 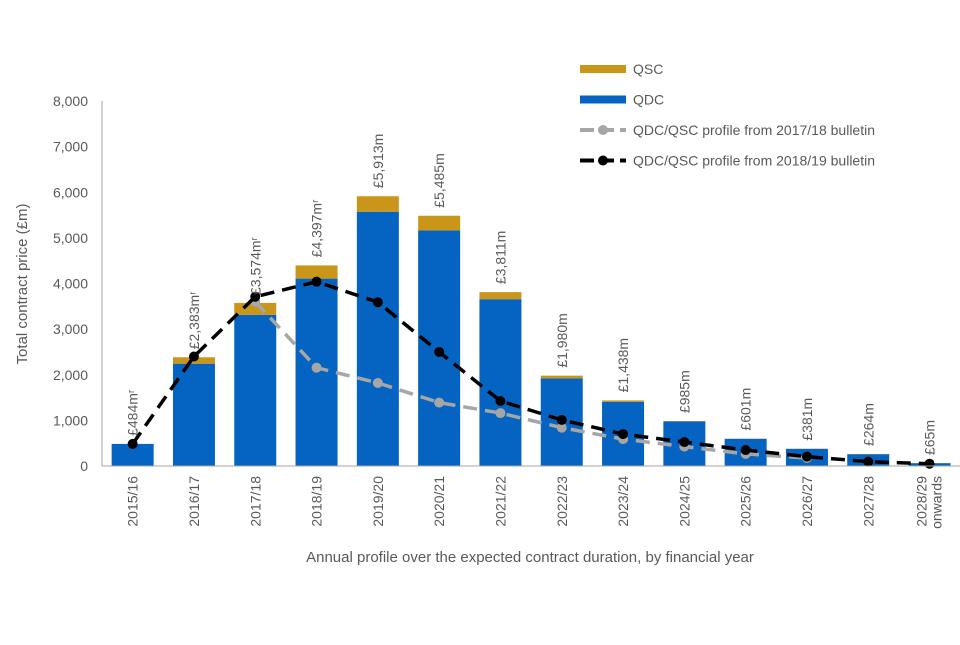 I want to click on x-tick-label-line: 2022/23, so click(x=562, y=501).